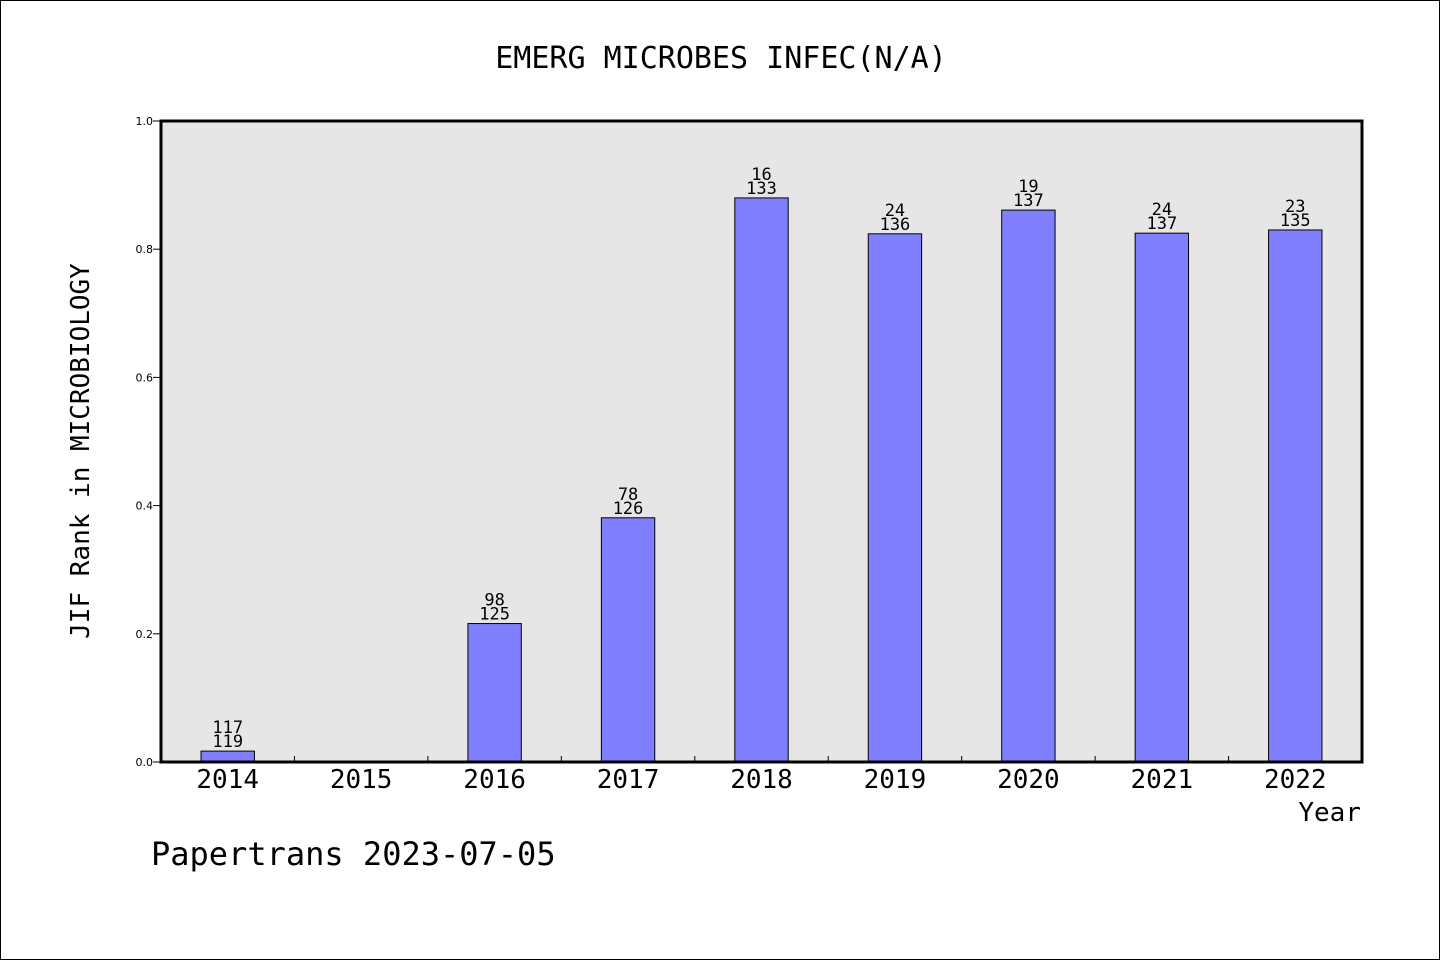 Image resolution: width=1440 pixels, height=961 pixels. Describe the element at coordinates (353, 854) in the screenshot. I see `credit-text: Papertrans 2023-07-05` at that location.